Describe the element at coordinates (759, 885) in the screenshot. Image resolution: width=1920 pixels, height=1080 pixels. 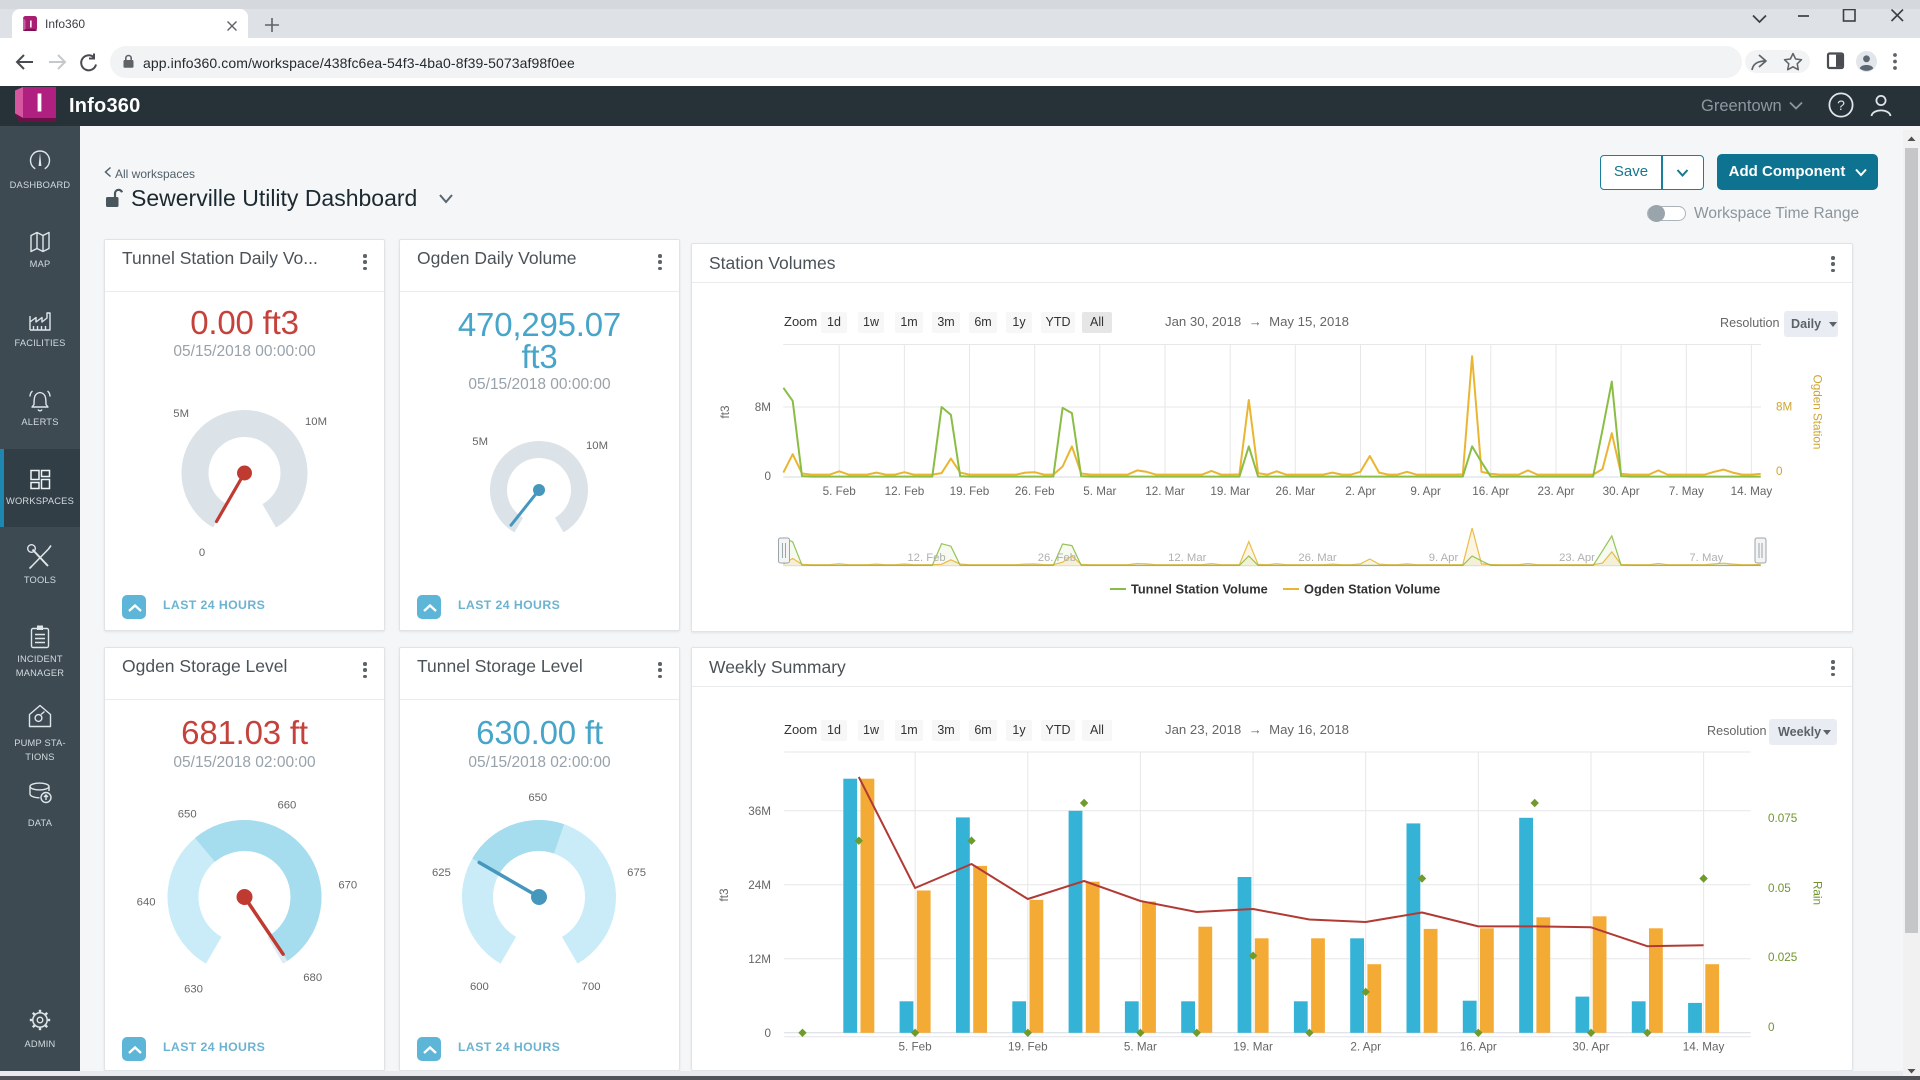
I see `svg-text: 24M` at that location.